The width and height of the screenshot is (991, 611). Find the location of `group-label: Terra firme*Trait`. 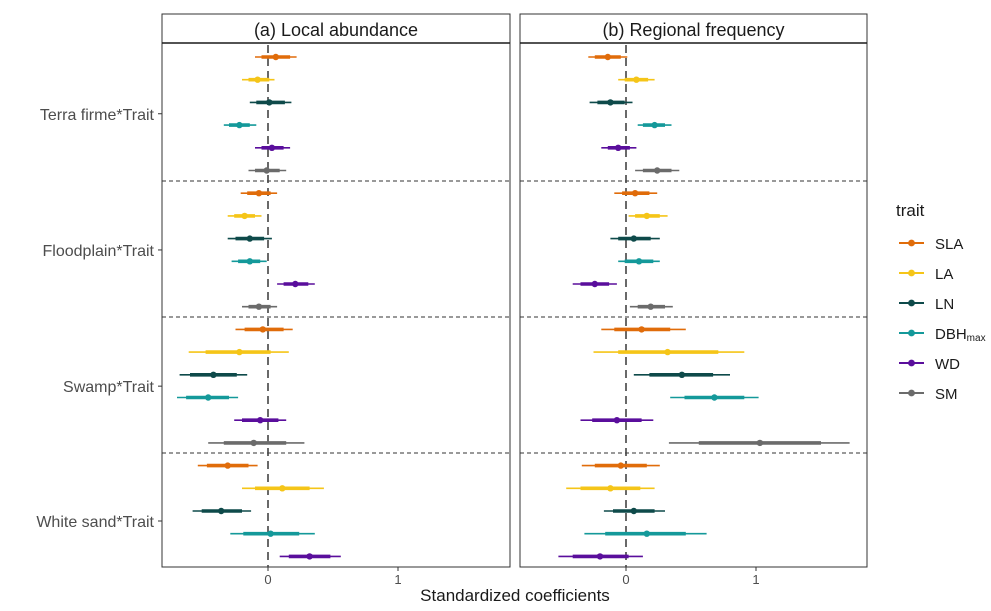

group-label: Terra firme*Trait is located at coordinates (97, 115).